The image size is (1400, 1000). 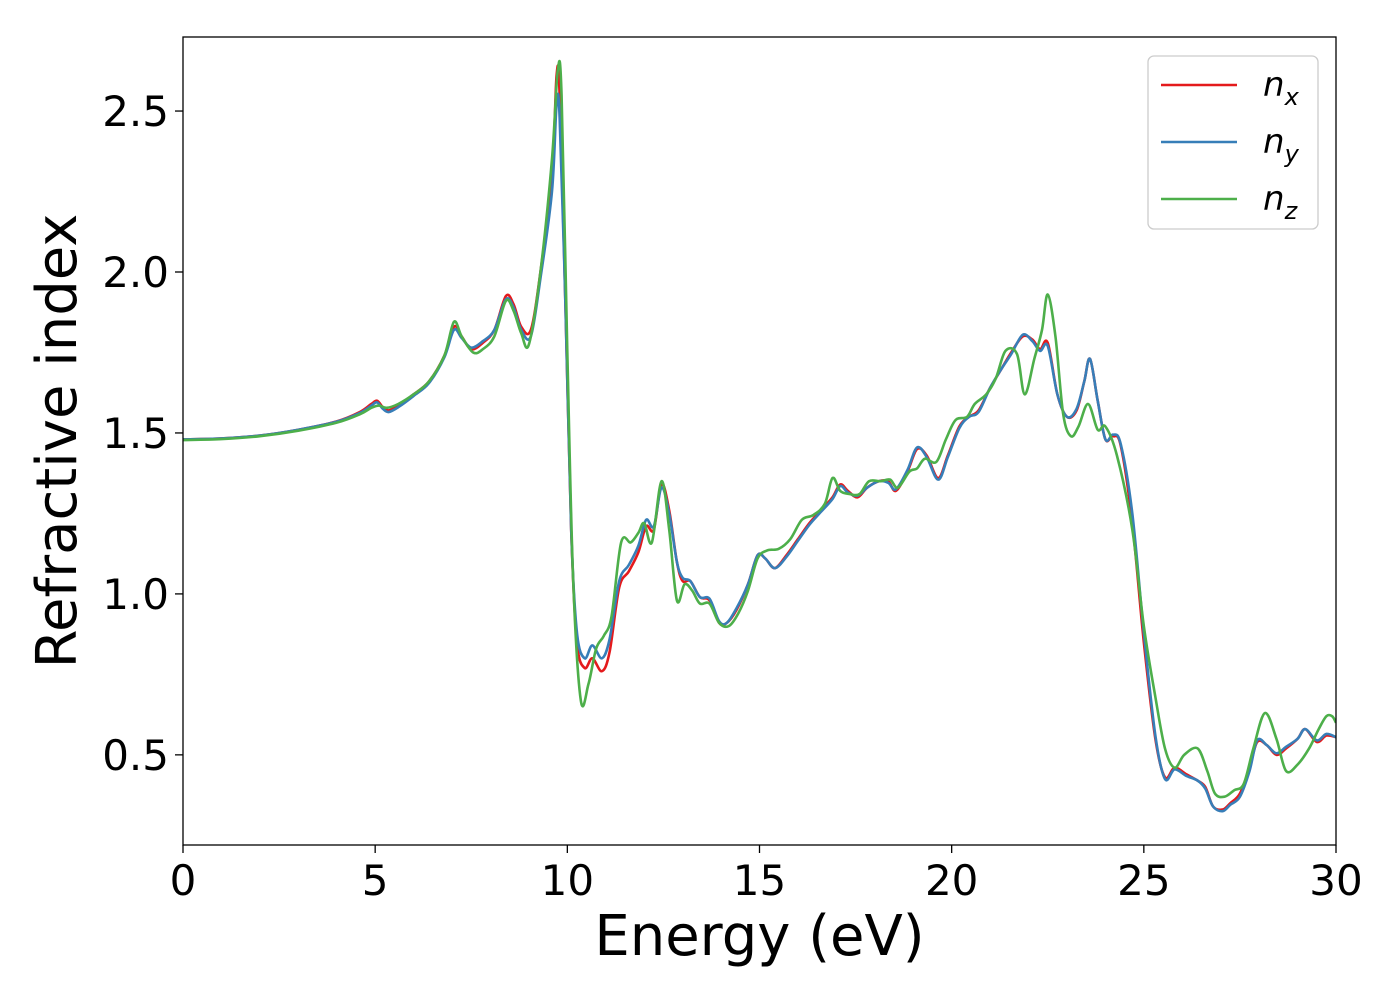 What do you see at coordinates (1281, 202) in the screenshot?
I see `legend-label-nz: nz` at bounding box center [1281, 202].